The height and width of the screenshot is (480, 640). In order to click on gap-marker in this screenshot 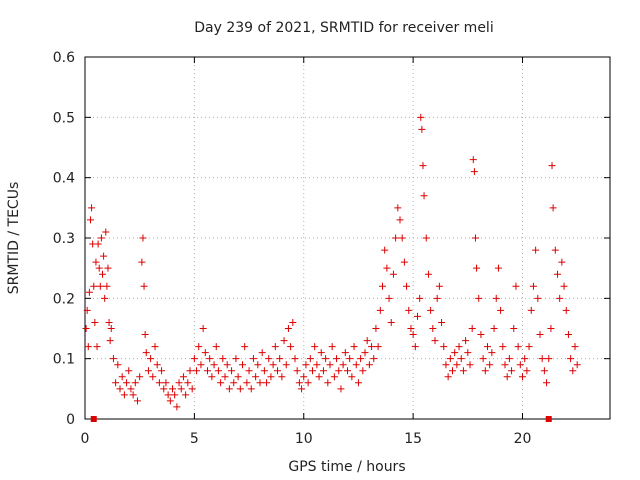, I will do `click(93, 419)`.